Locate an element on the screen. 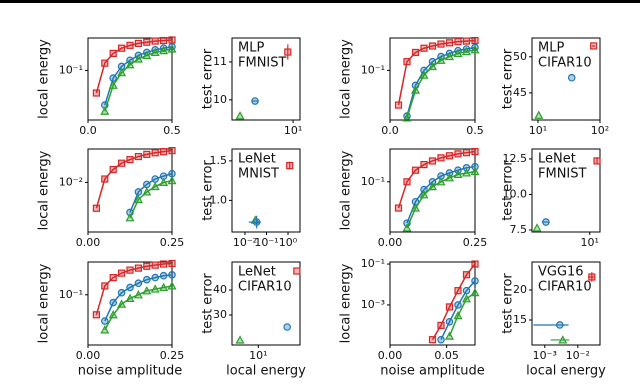 The width and height of the screenshot is (640, 384). annotation: CIFAR10 is located at coordinates (265, 287).